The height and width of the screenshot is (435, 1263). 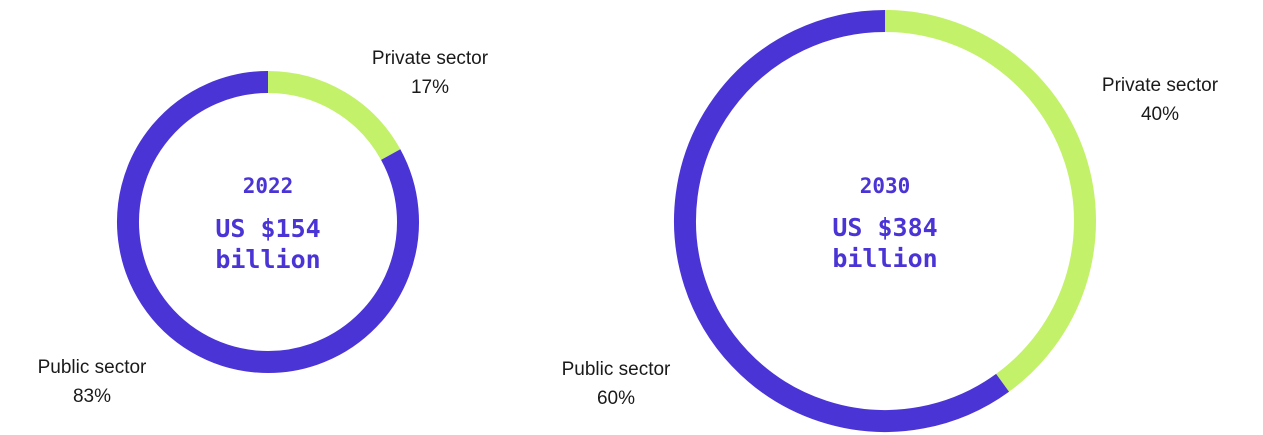 What do you see at coordinates (268, 186) in the screenshot?
I see `center-year: 2022` at bounding box center [268, 186].